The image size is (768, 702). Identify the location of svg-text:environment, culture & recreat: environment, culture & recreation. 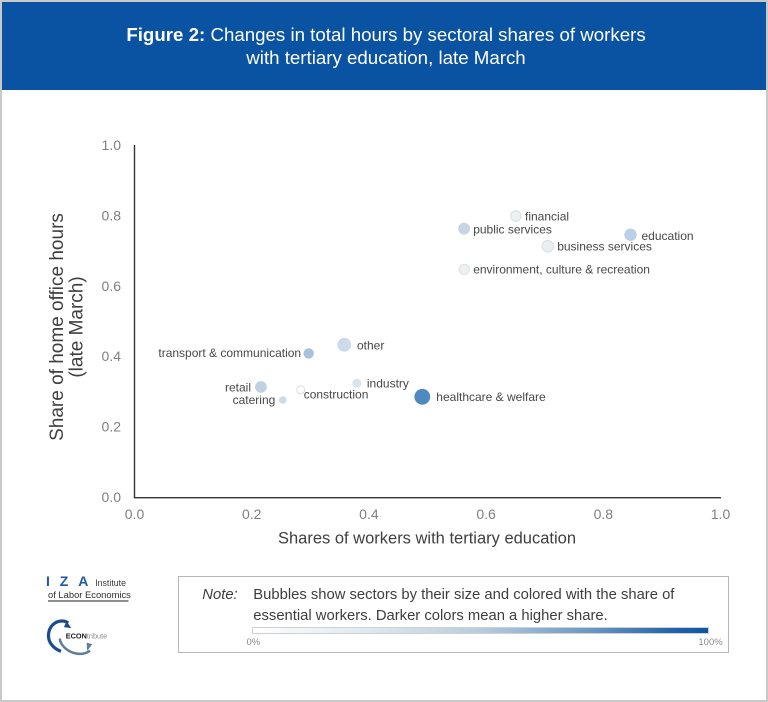
(561, 270).